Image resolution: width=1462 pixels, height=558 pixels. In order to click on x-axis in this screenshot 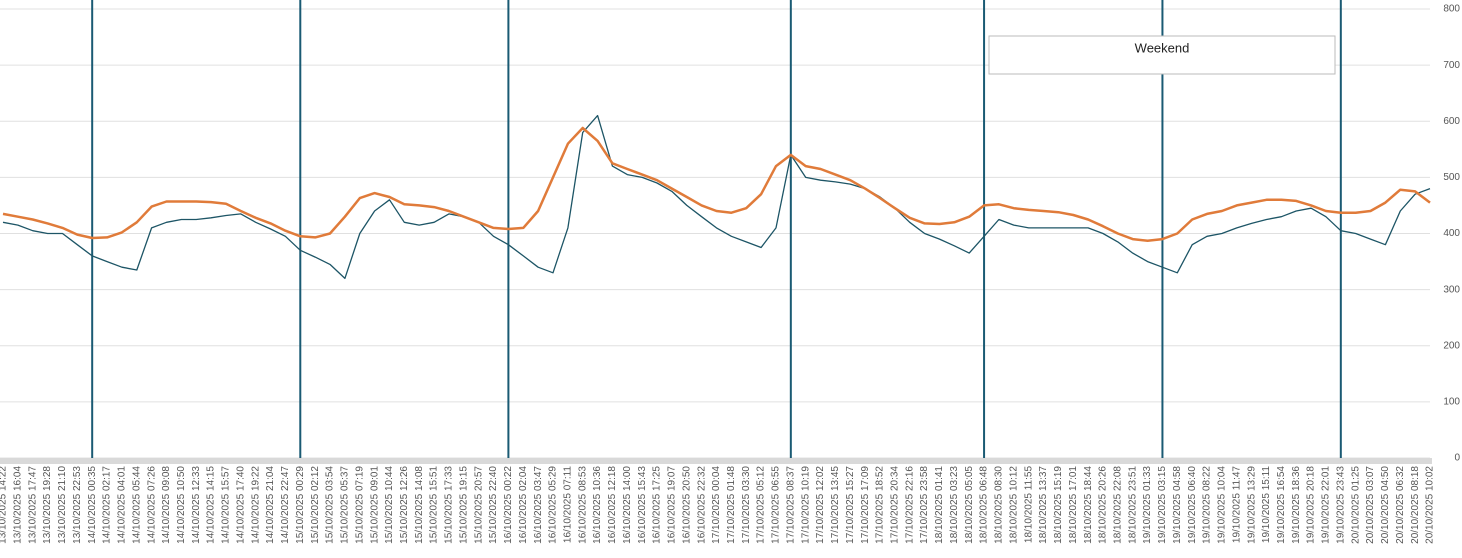, I will do `click(716, 461)`.